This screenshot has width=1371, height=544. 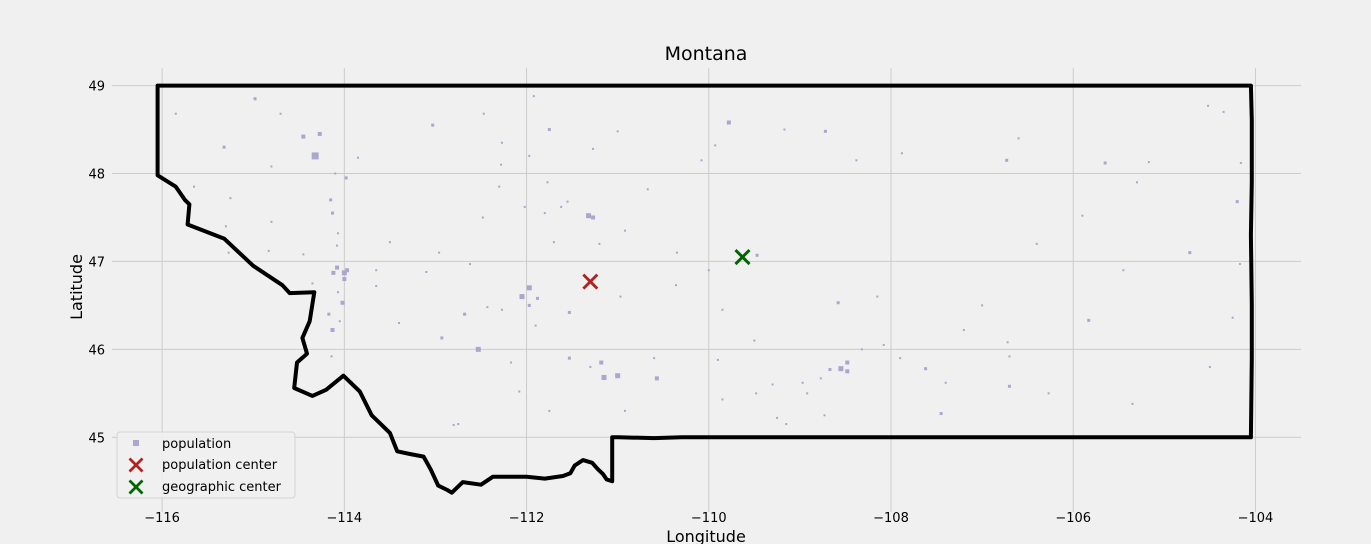 What do you see at coordinates (1073, 518) in the screenshot?
I see `x-tick-label: −106` at bounding box center [1073, 518].